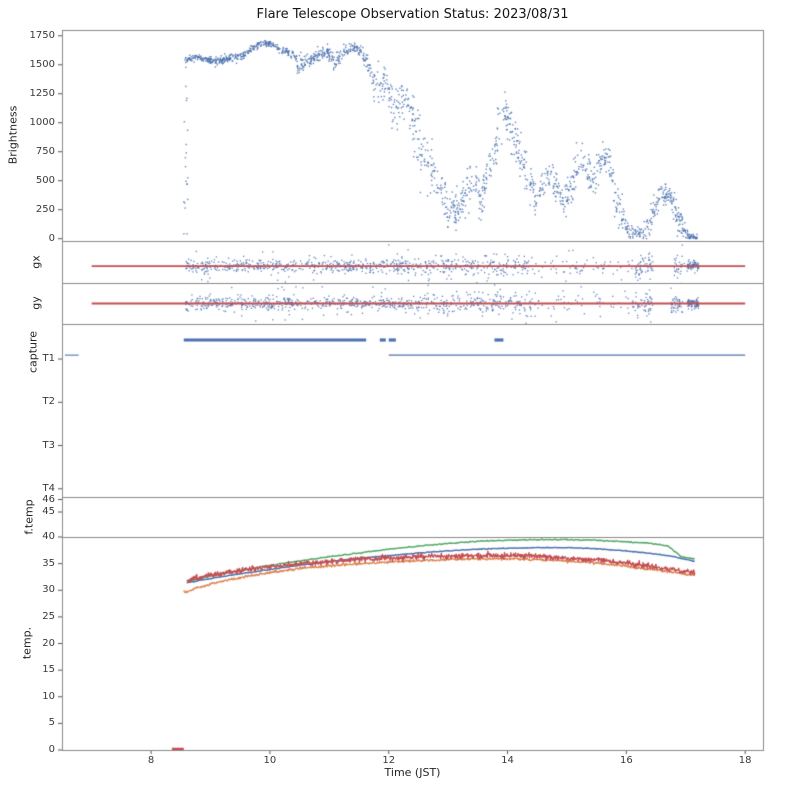  What do you see at coordinates (48, 696) in the screenshot?
I see `y-tick-label: 10` at bounding box center [48, 696].